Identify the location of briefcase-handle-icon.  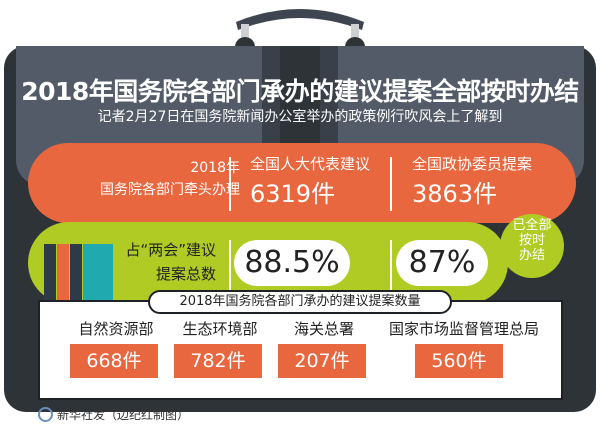
(300, 28).